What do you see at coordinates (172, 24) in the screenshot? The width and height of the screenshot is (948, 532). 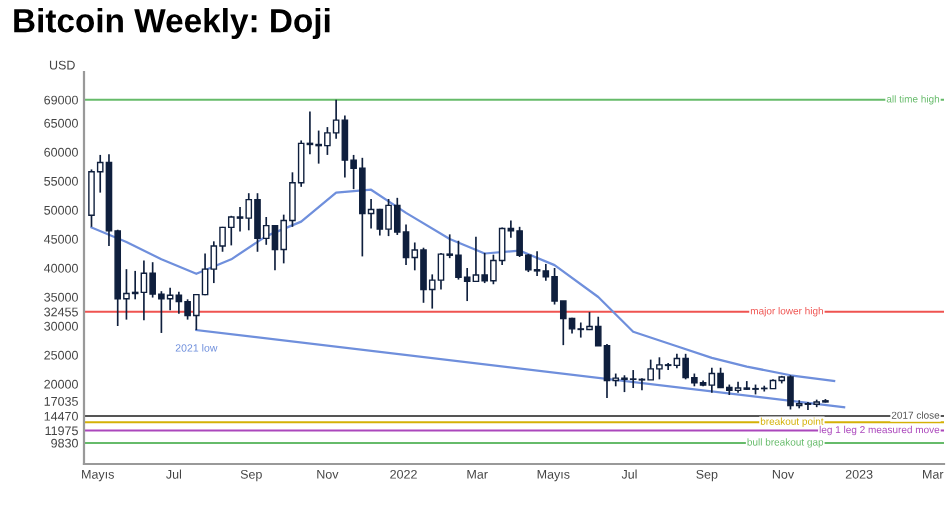 I see `chart-title: Bitcoin Weekly: Doji` at bounding box center [172, 24].